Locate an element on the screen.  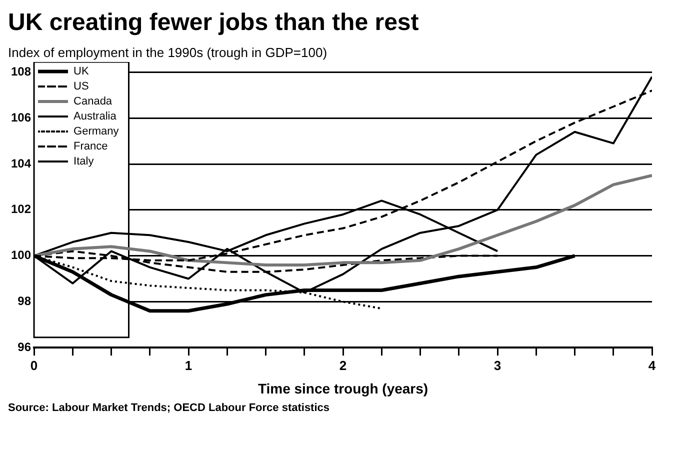
x-axis-title: Time since trough (years) is located at coordinates (343, 388).